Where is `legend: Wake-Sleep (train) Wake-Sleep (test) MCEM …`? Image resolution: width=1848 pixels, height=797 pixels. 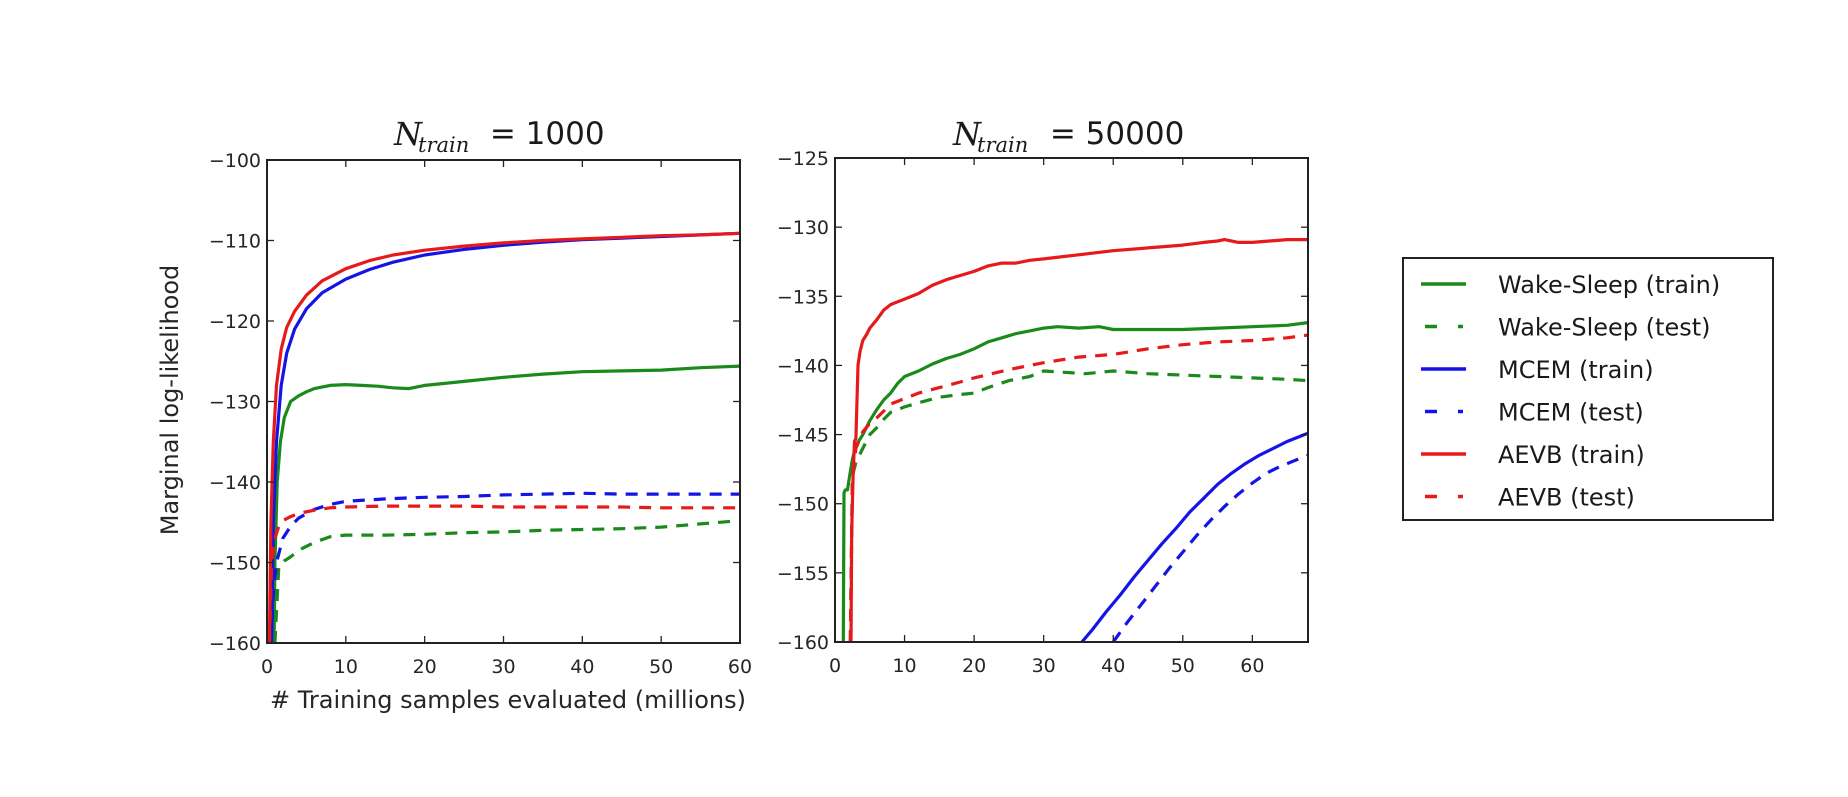 legend: Wake-Sleep (train) Wake-Sleep (test) MCEM … is located at coordinates (1588, 389).